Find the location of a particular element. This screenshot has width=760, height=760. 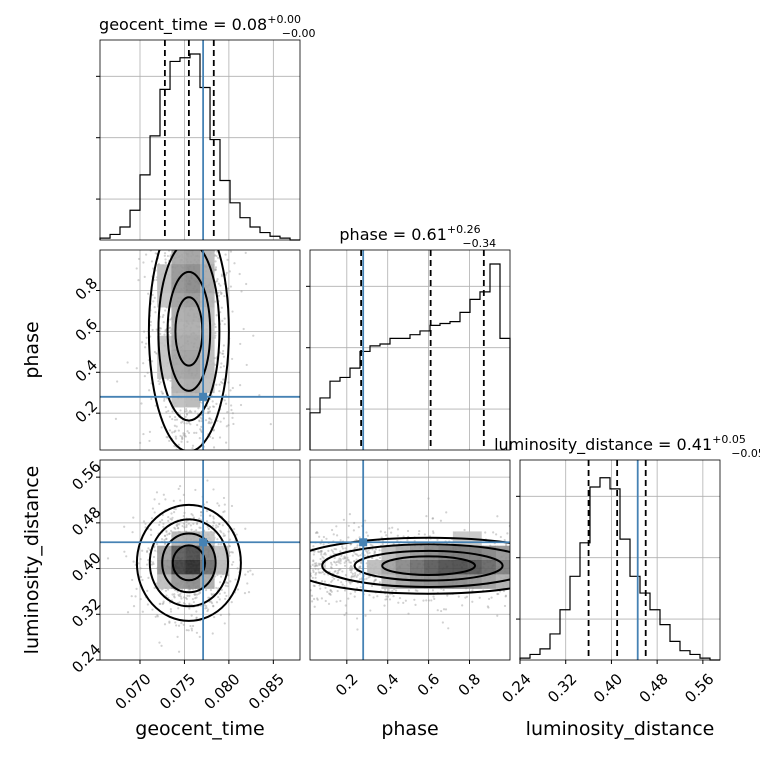

title-geocent_time: geocent_time = 0.08+0.00 −0.00 is located at coordinates (207, 26).